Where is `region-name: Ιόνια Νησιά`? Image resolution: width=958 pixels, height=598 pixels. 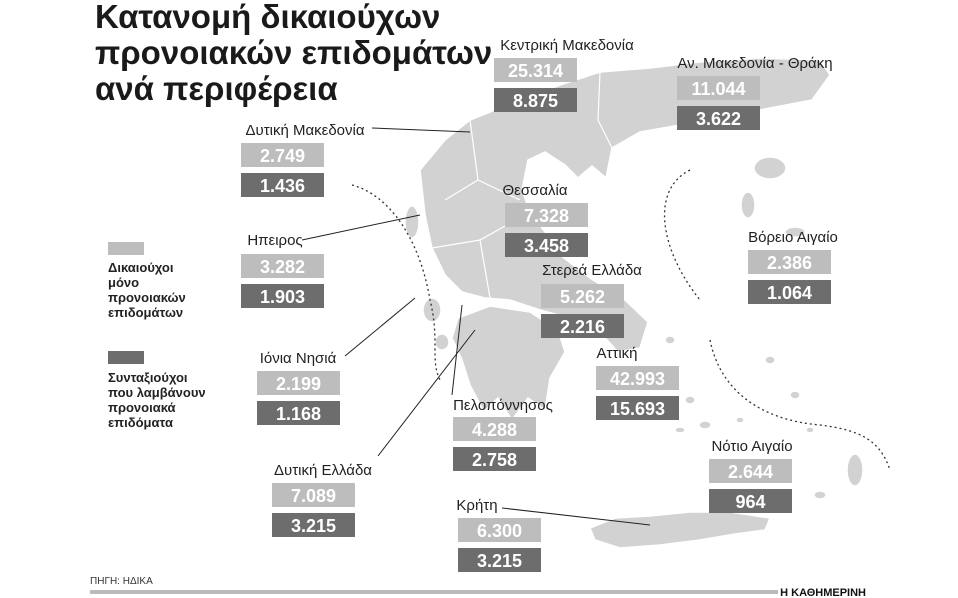 region-name: Ιόνια Νησιά is located at coordinates (298, 358).